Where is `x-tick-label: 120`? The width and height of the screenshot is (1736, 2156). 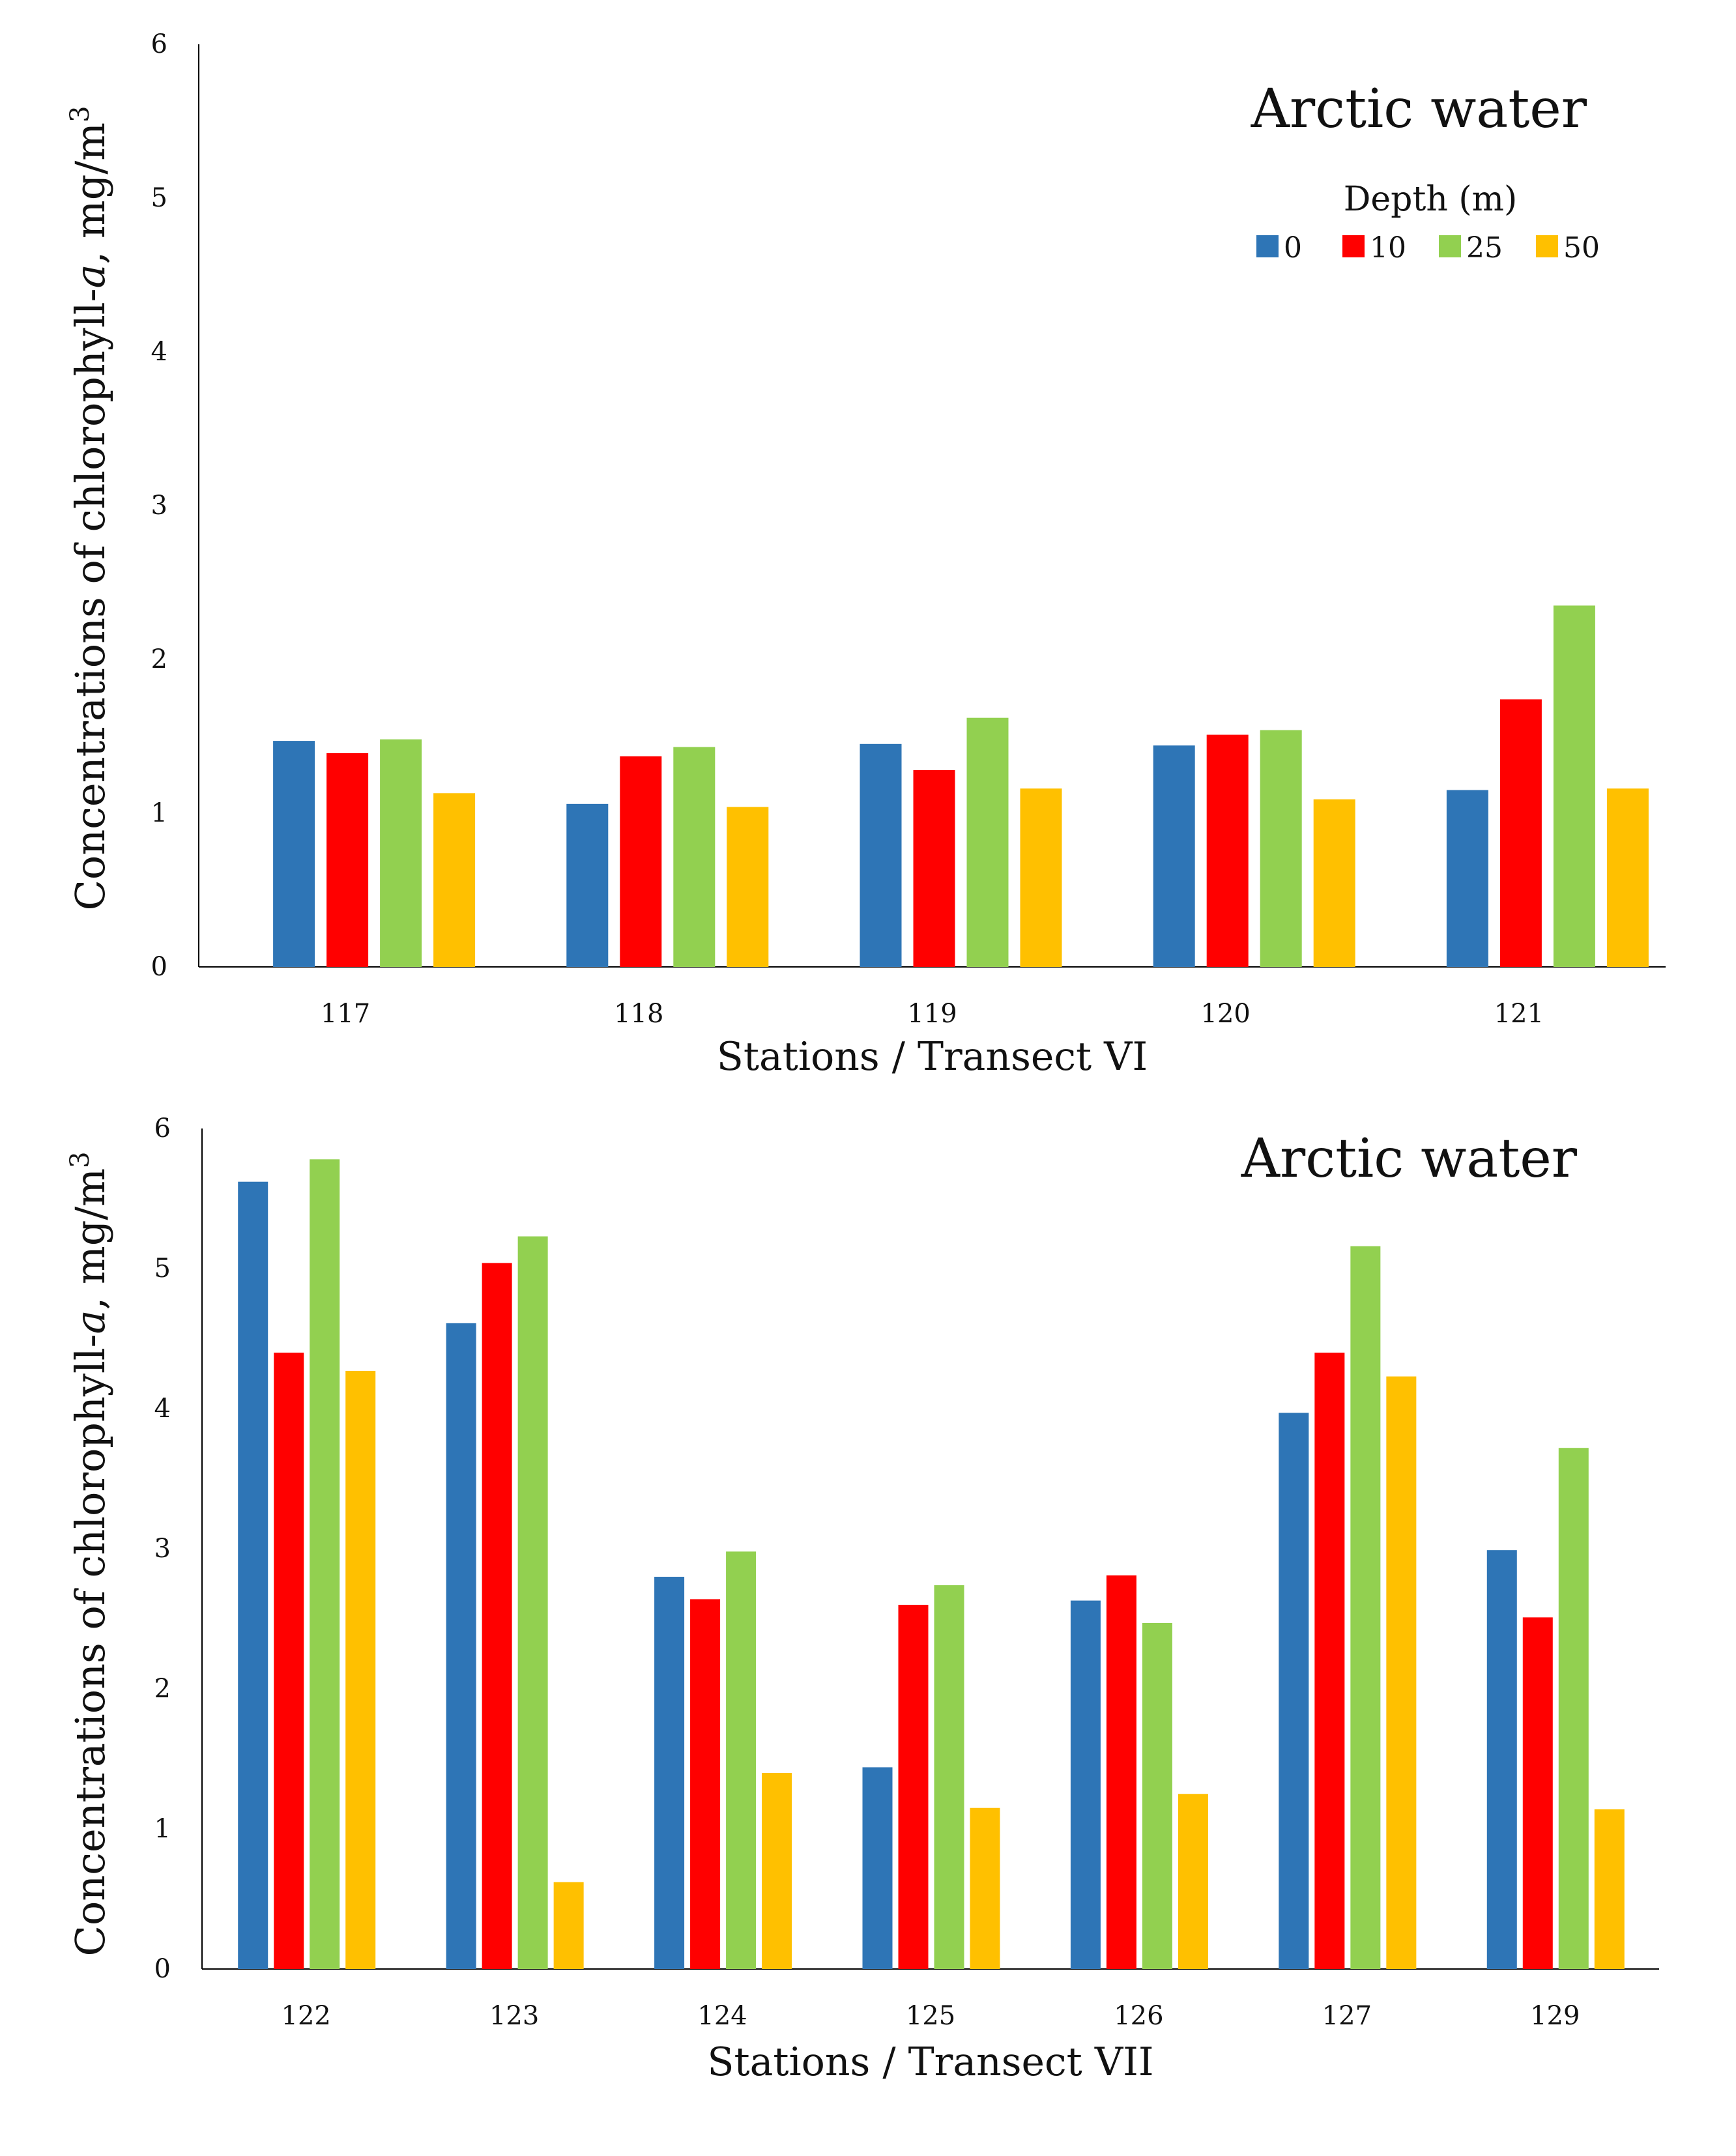
x-tick-label: 120 is located at coordinates (1226, 1014).